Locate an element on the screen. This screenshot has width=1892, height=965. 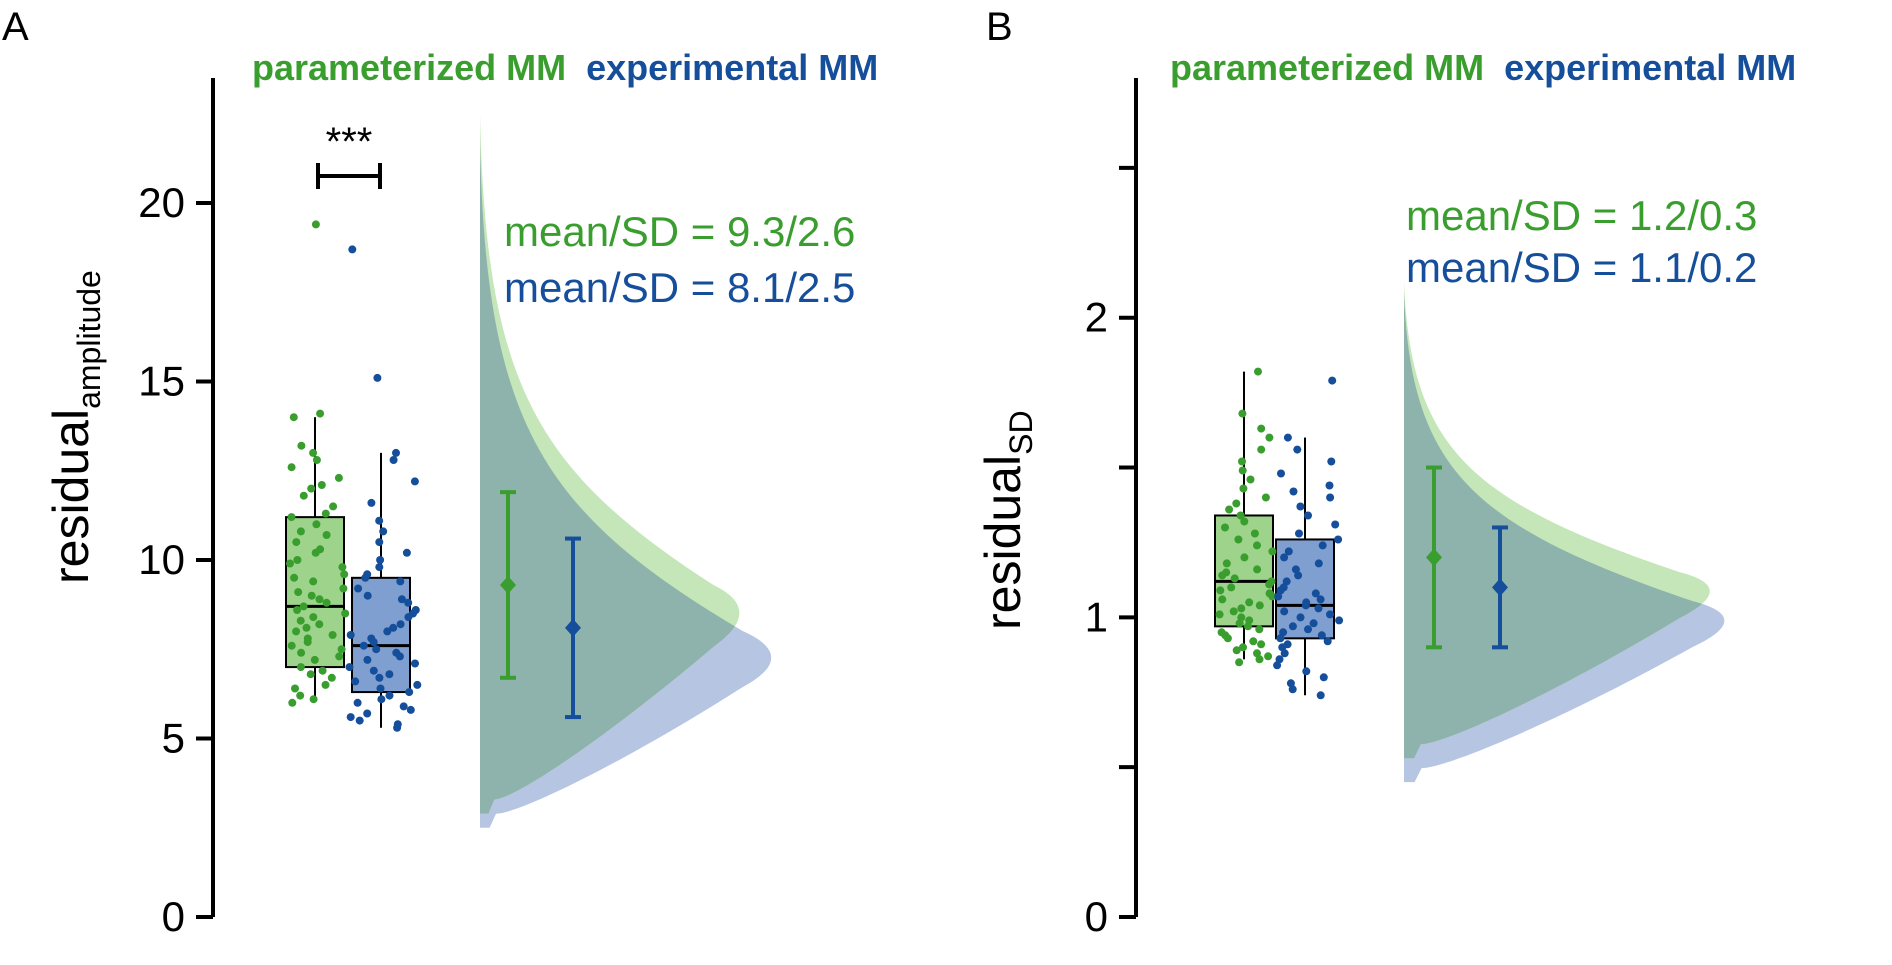
significance-stars: *** is located at coordinates (349, 142).